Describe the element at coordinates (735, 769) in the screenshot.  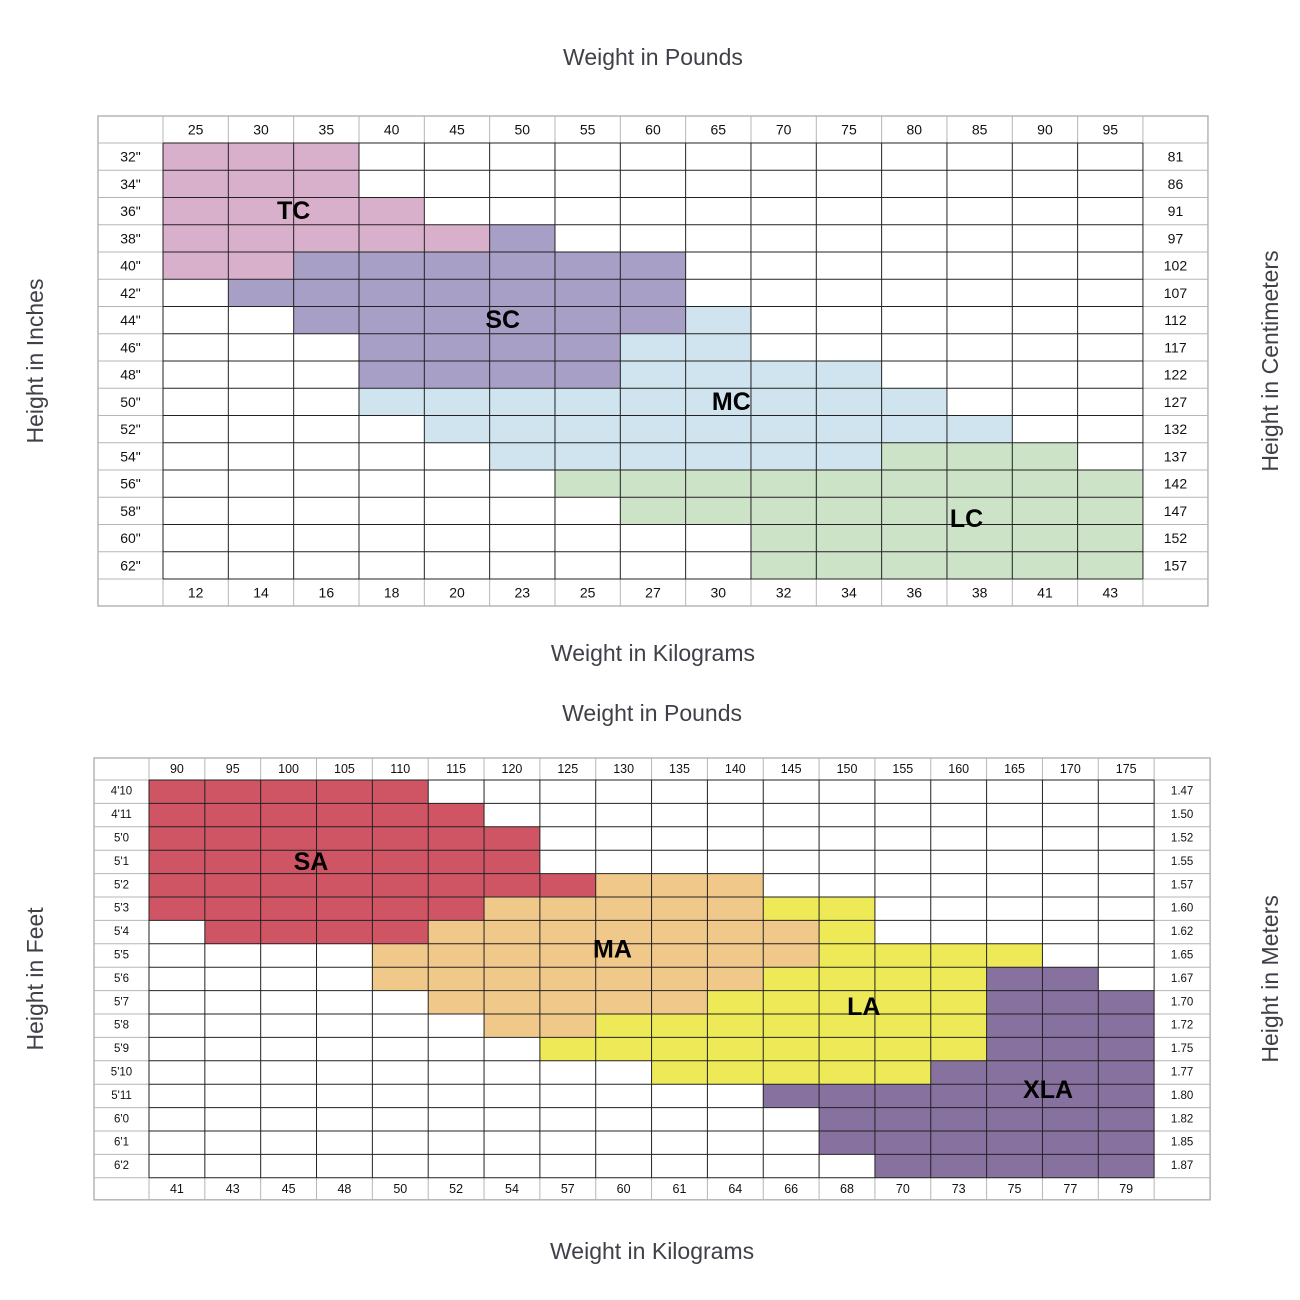
I see `top-tick-label: 140` at that location.